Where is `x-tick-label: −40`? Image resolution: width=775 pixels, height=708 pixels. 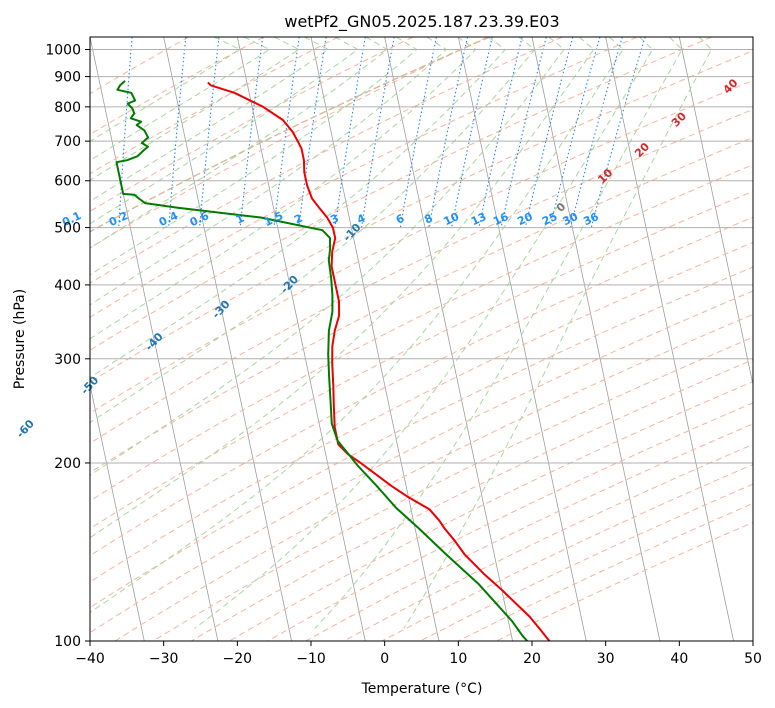
x-tick-label: −40 is located at coordinates (90, 659).